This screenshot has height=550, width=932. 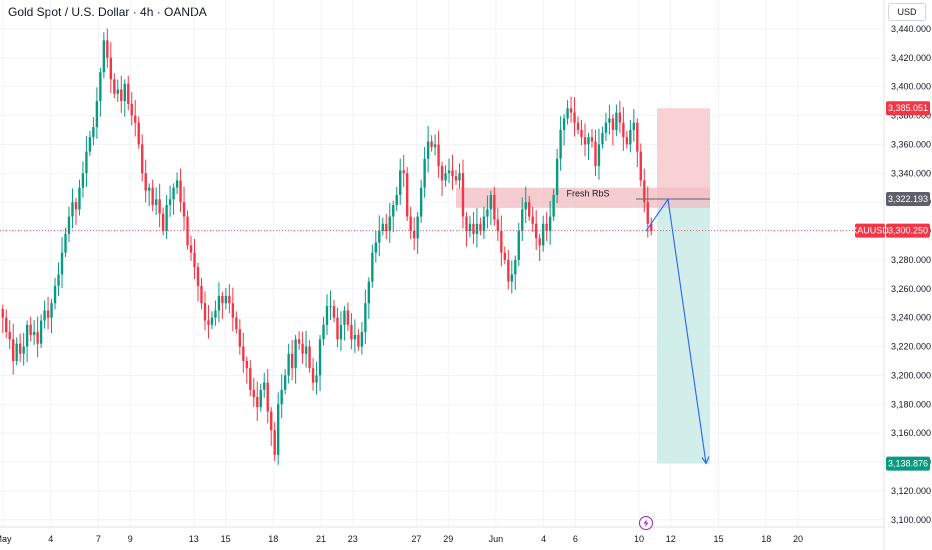 I want to click on stop-price-tag: 3,385.051, so click(x=908, y=108).